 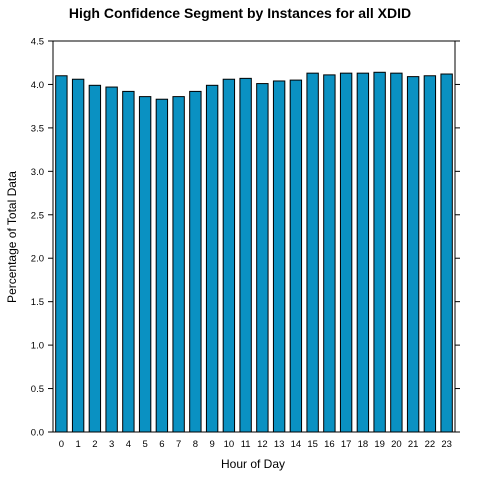 What do you see at coordinates (161, 444) in the screenshot?
I see `x-tick-label: 6` at bounding box center [161, 444].